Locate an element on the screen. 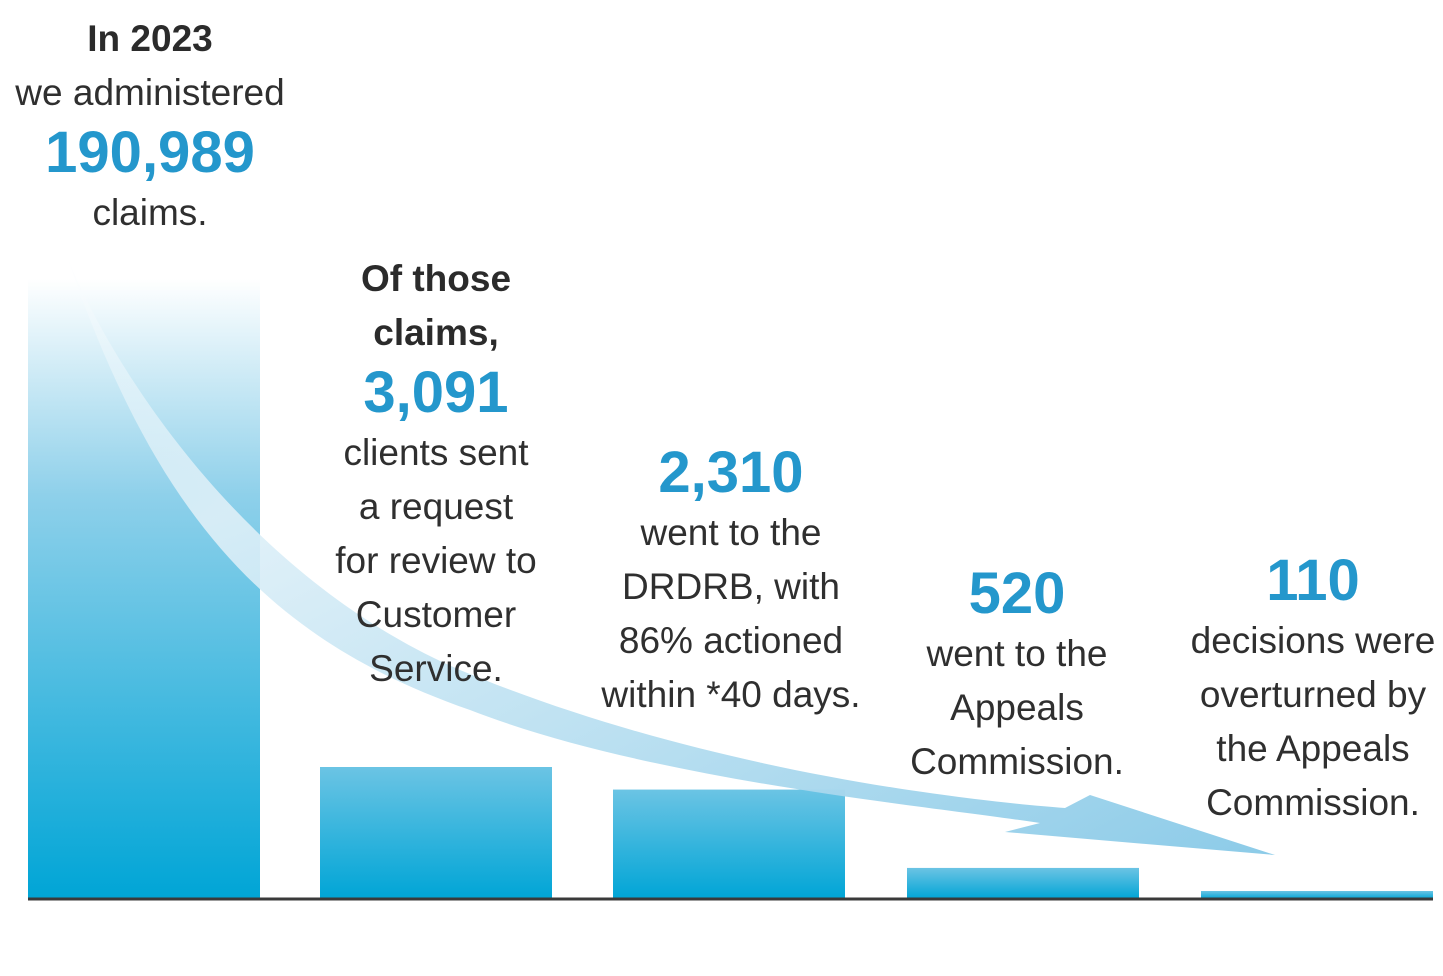 Image resolution: width=1443 pixels, height=976 pixels. stage-1-year: In 2023 is located at coordinates (150, 38).